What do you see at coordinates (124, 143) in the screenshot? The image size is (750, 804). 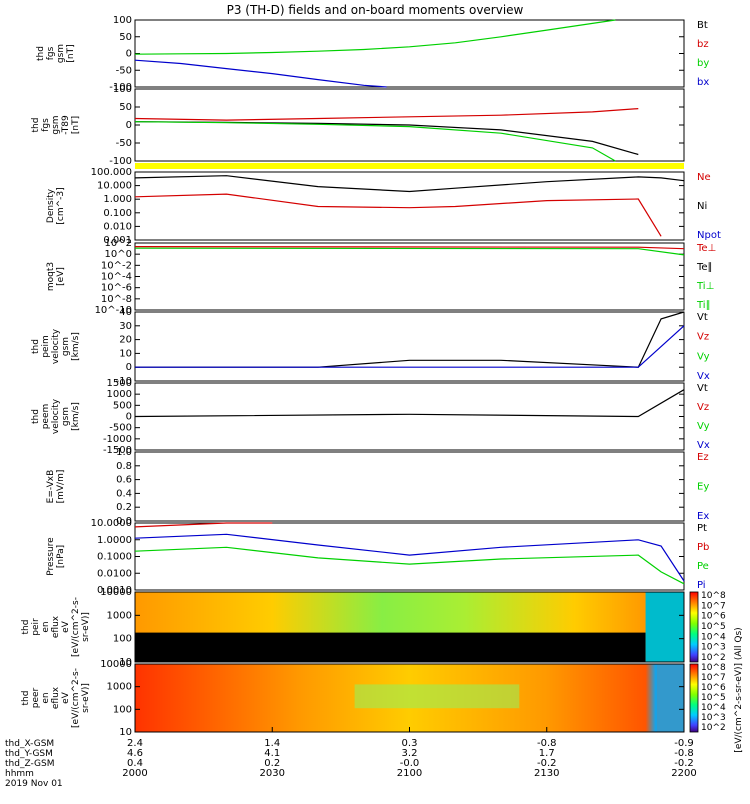 I see `y-tick-label: -50` at bounding box center [124, 143].